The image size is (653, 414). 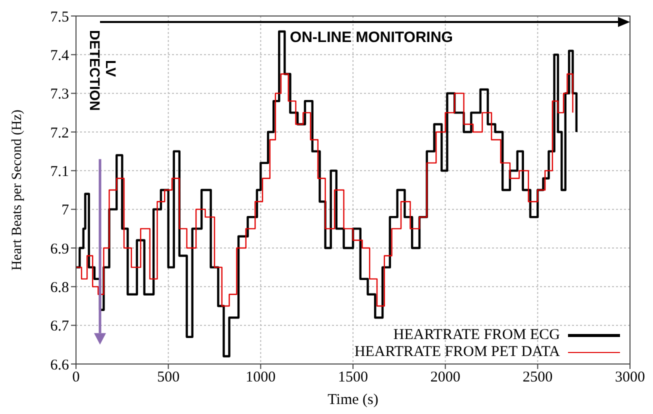 I want to click on annotation: ON-LINE MONITORING, so click(x=371, y=37).